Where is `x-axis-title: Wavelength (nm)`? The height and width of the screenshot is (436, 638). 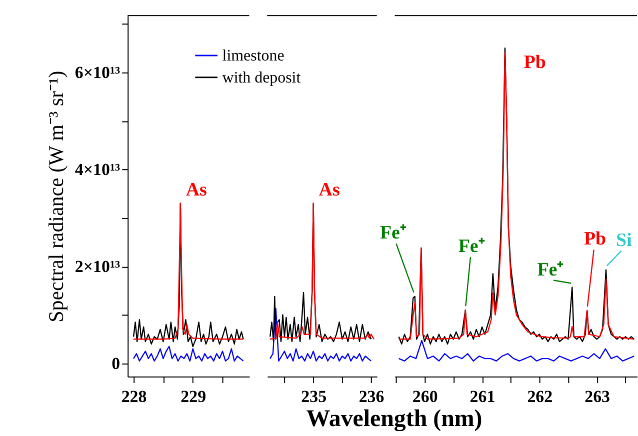 x-axis-title: Wavelength (nm) is located at coordinates (394, 419).